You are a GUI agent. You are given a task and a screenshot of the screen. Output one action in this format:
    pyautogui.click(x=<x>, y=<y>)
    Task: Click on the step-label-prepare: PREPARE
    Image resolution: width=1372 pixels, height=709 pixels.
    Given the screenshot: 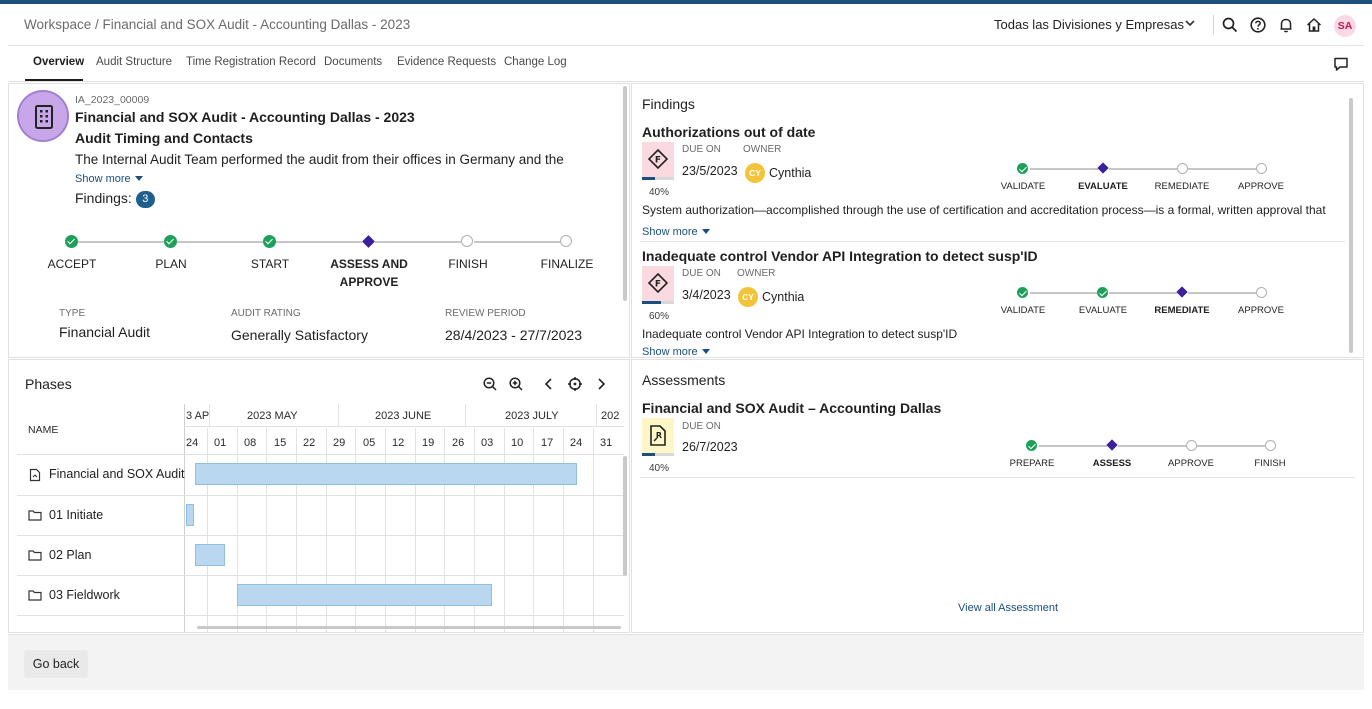 What is the action you would take?
    pyautogui.click(x=1032, y=463)
    